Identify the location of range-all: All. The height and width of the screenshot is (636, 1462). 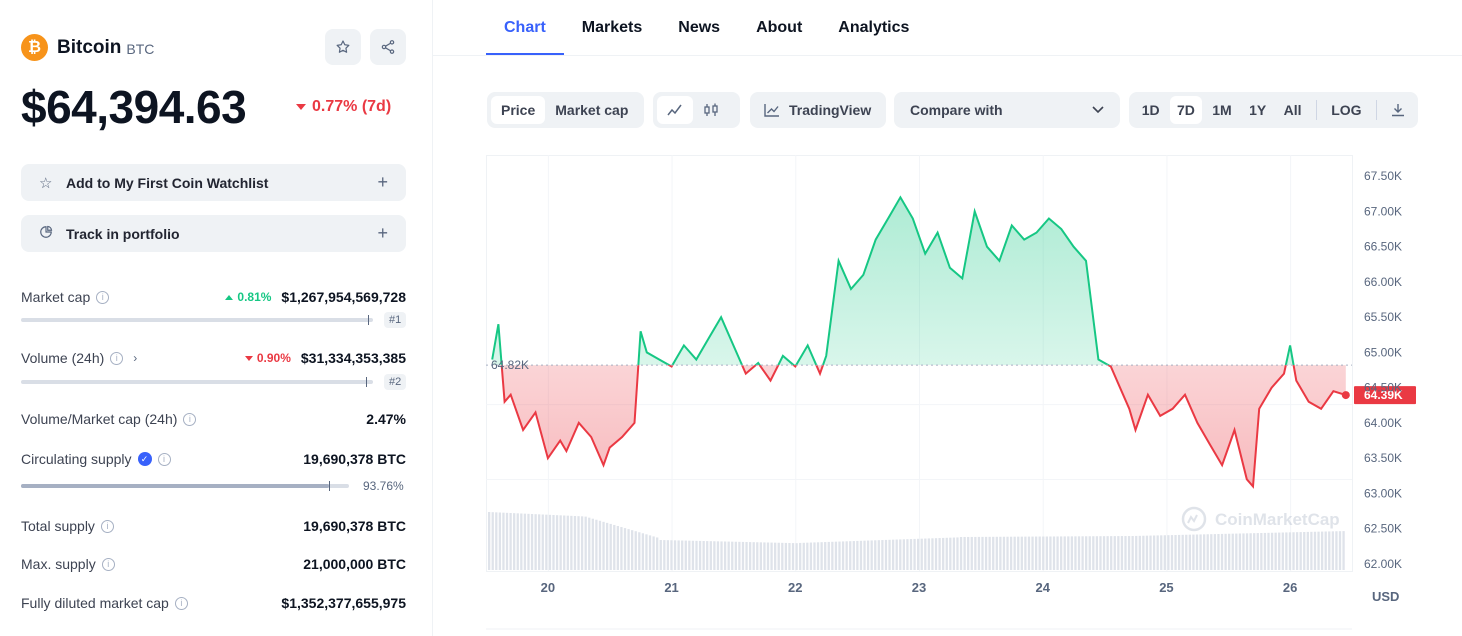
(1292, 110).